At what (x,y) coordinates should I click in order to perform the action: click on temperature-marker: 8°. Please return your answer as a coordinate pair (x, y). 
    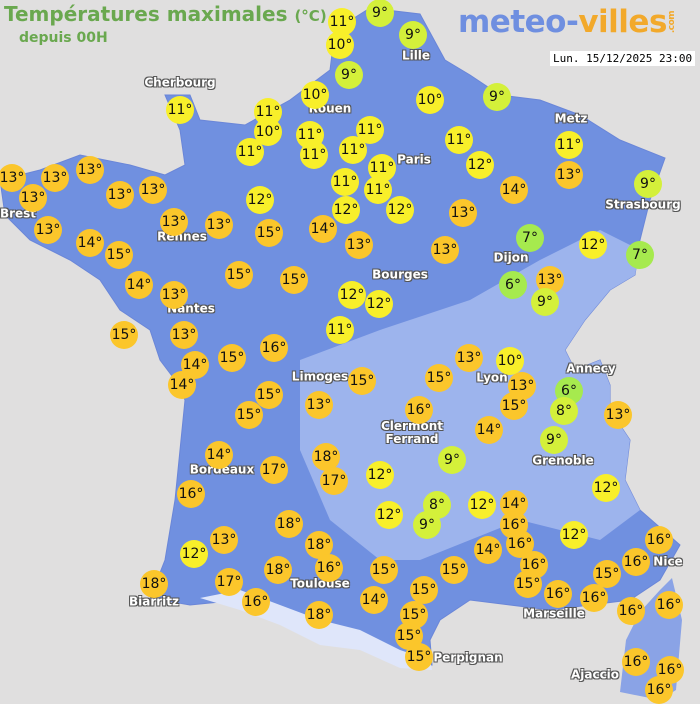
    Looking at the image, I should click on (564, 411).